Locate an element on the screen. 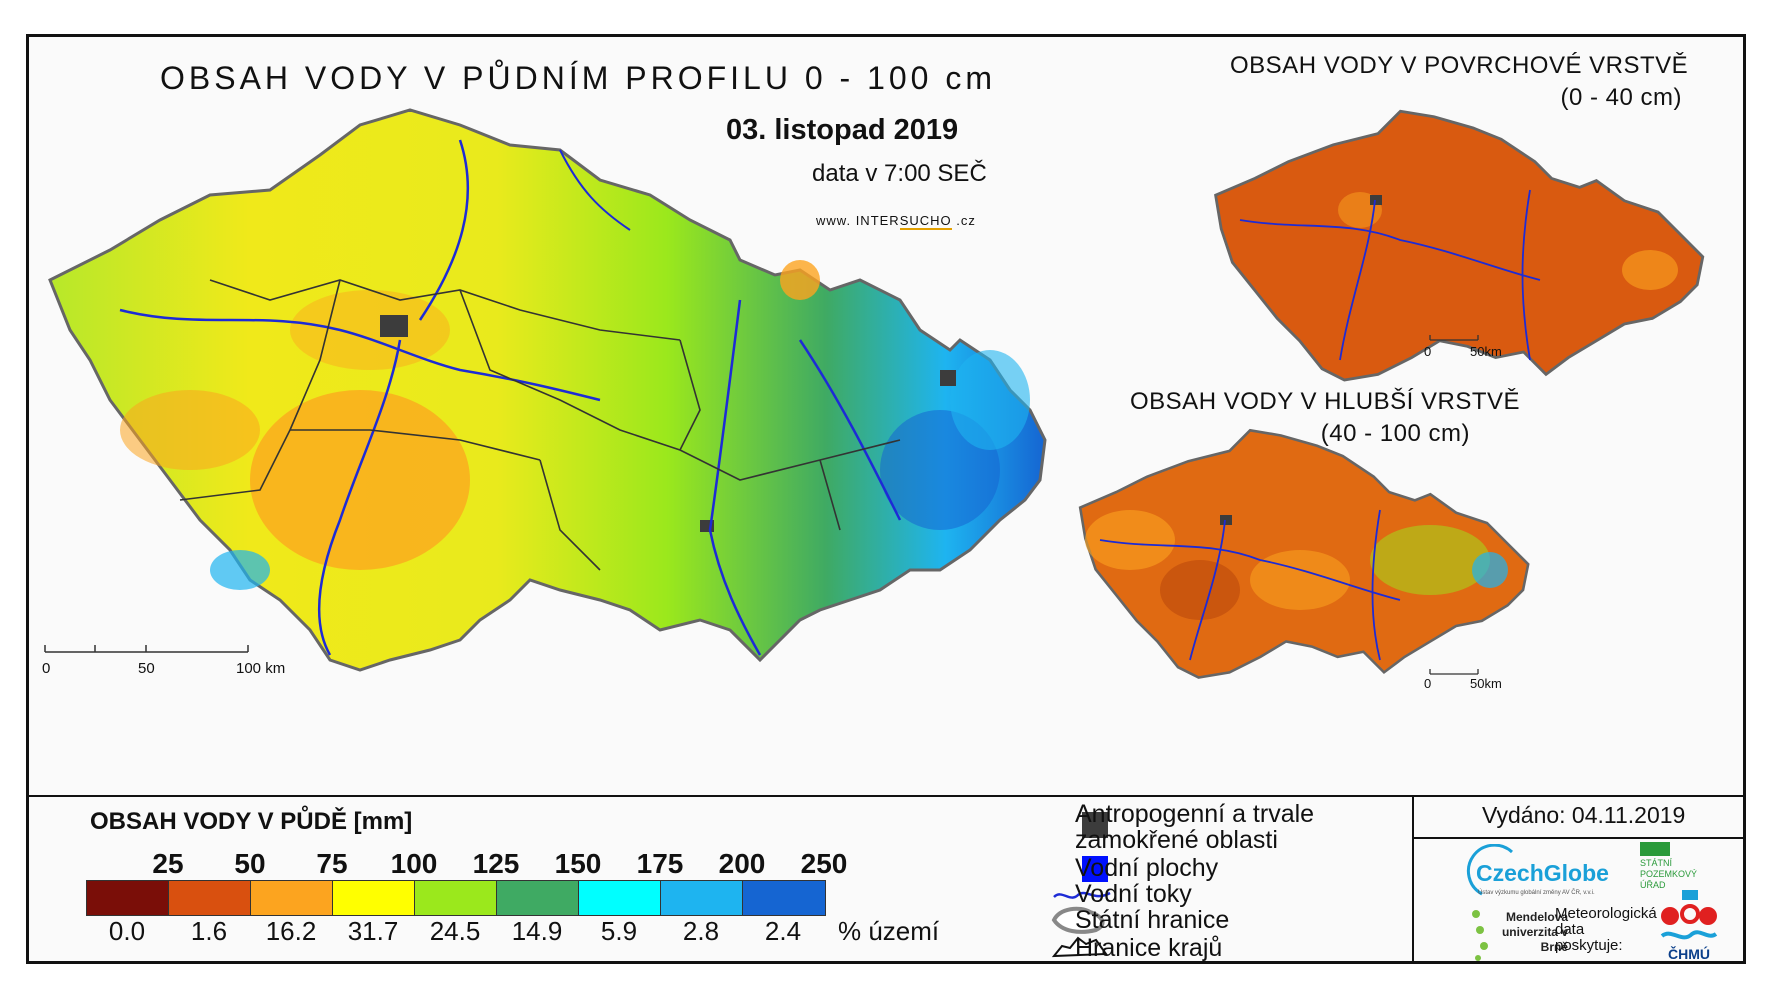 The image size is (1772, 1003). colorbar-percent-label: 0.0 is located at coordinates (127, 931).